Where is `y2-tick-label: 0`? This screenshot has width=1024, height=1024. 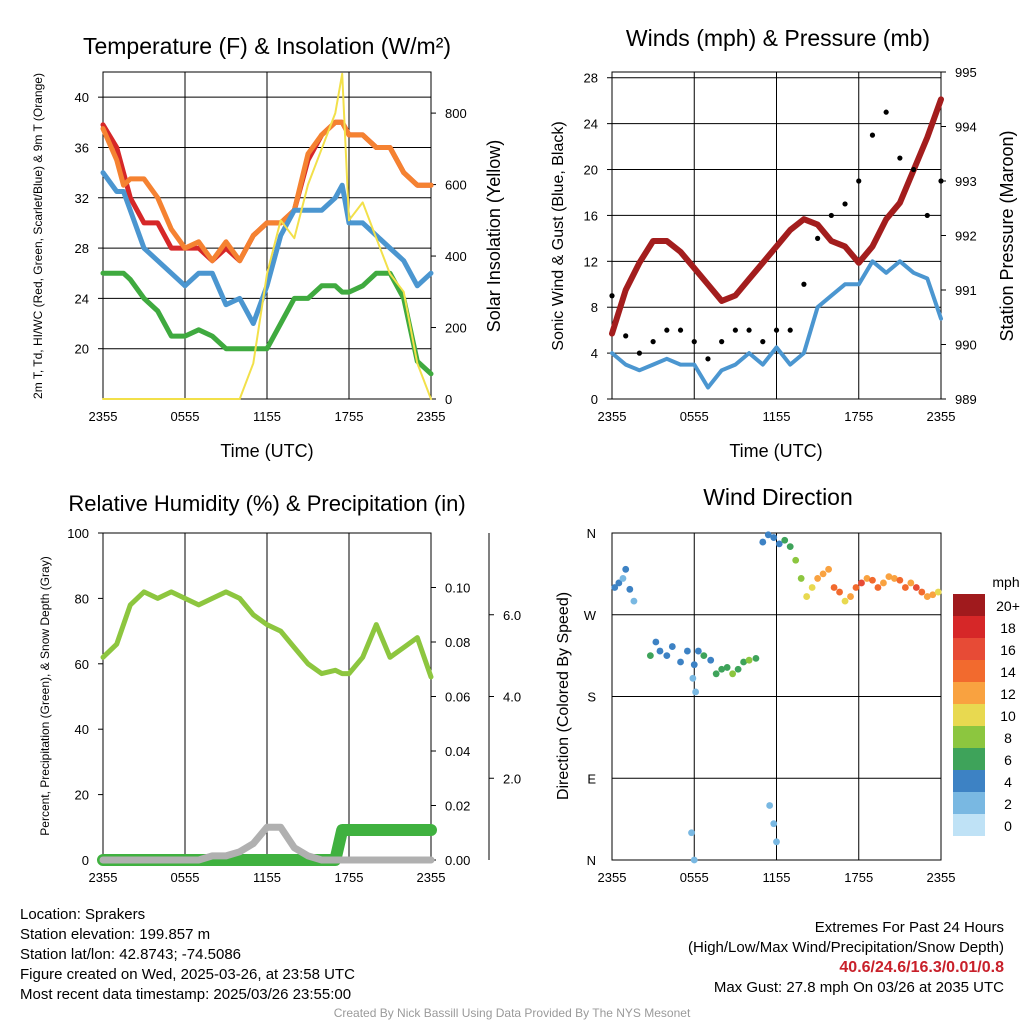
y2-tick-label: 0 is located at coordinates (448, 399).